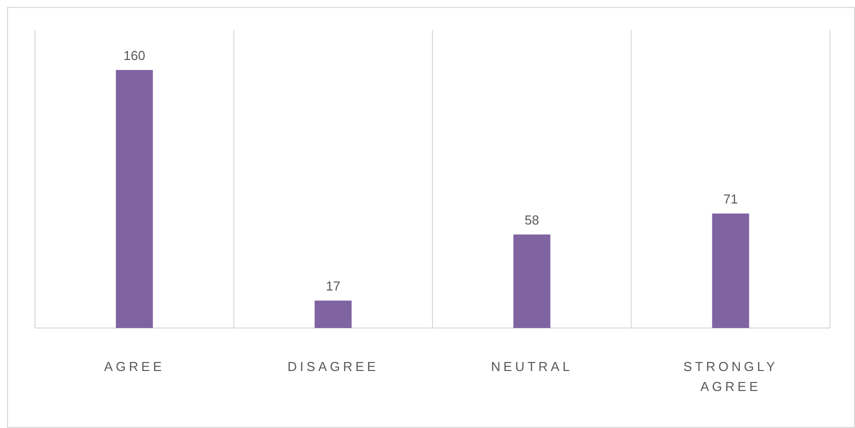 The height and width of the screenshot is (428, 855). What do you see at coordinates (333, 286) in the screenshot?
I see `data-label: 17` at bounding box center [333, 286].